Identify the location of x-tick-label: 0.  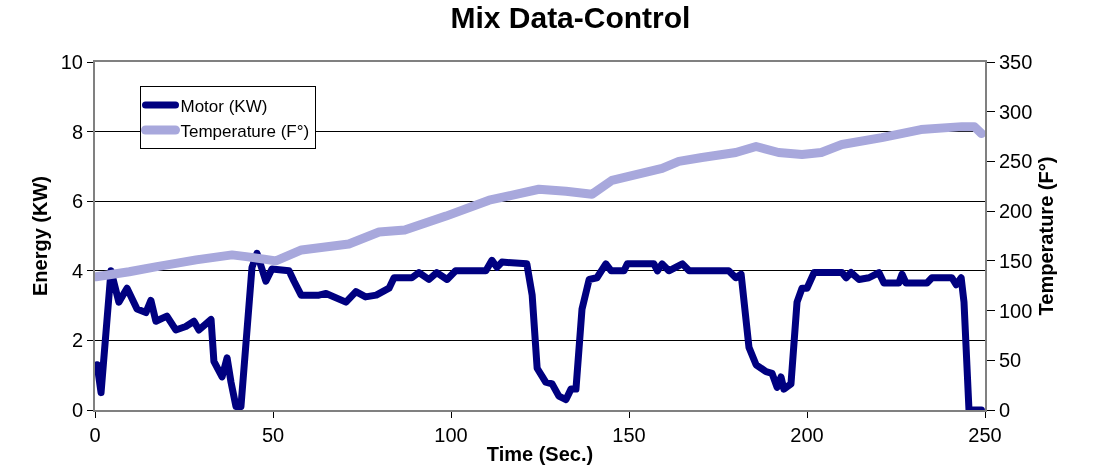
(95, 435).